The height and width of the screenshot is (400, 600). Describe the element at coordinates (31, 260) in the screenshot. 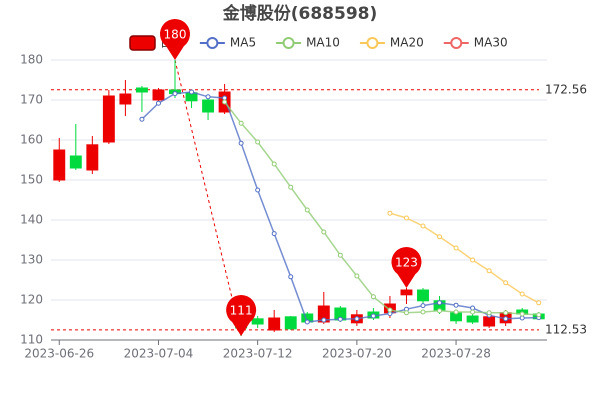

I see `y-tick-label: 130` at that location.